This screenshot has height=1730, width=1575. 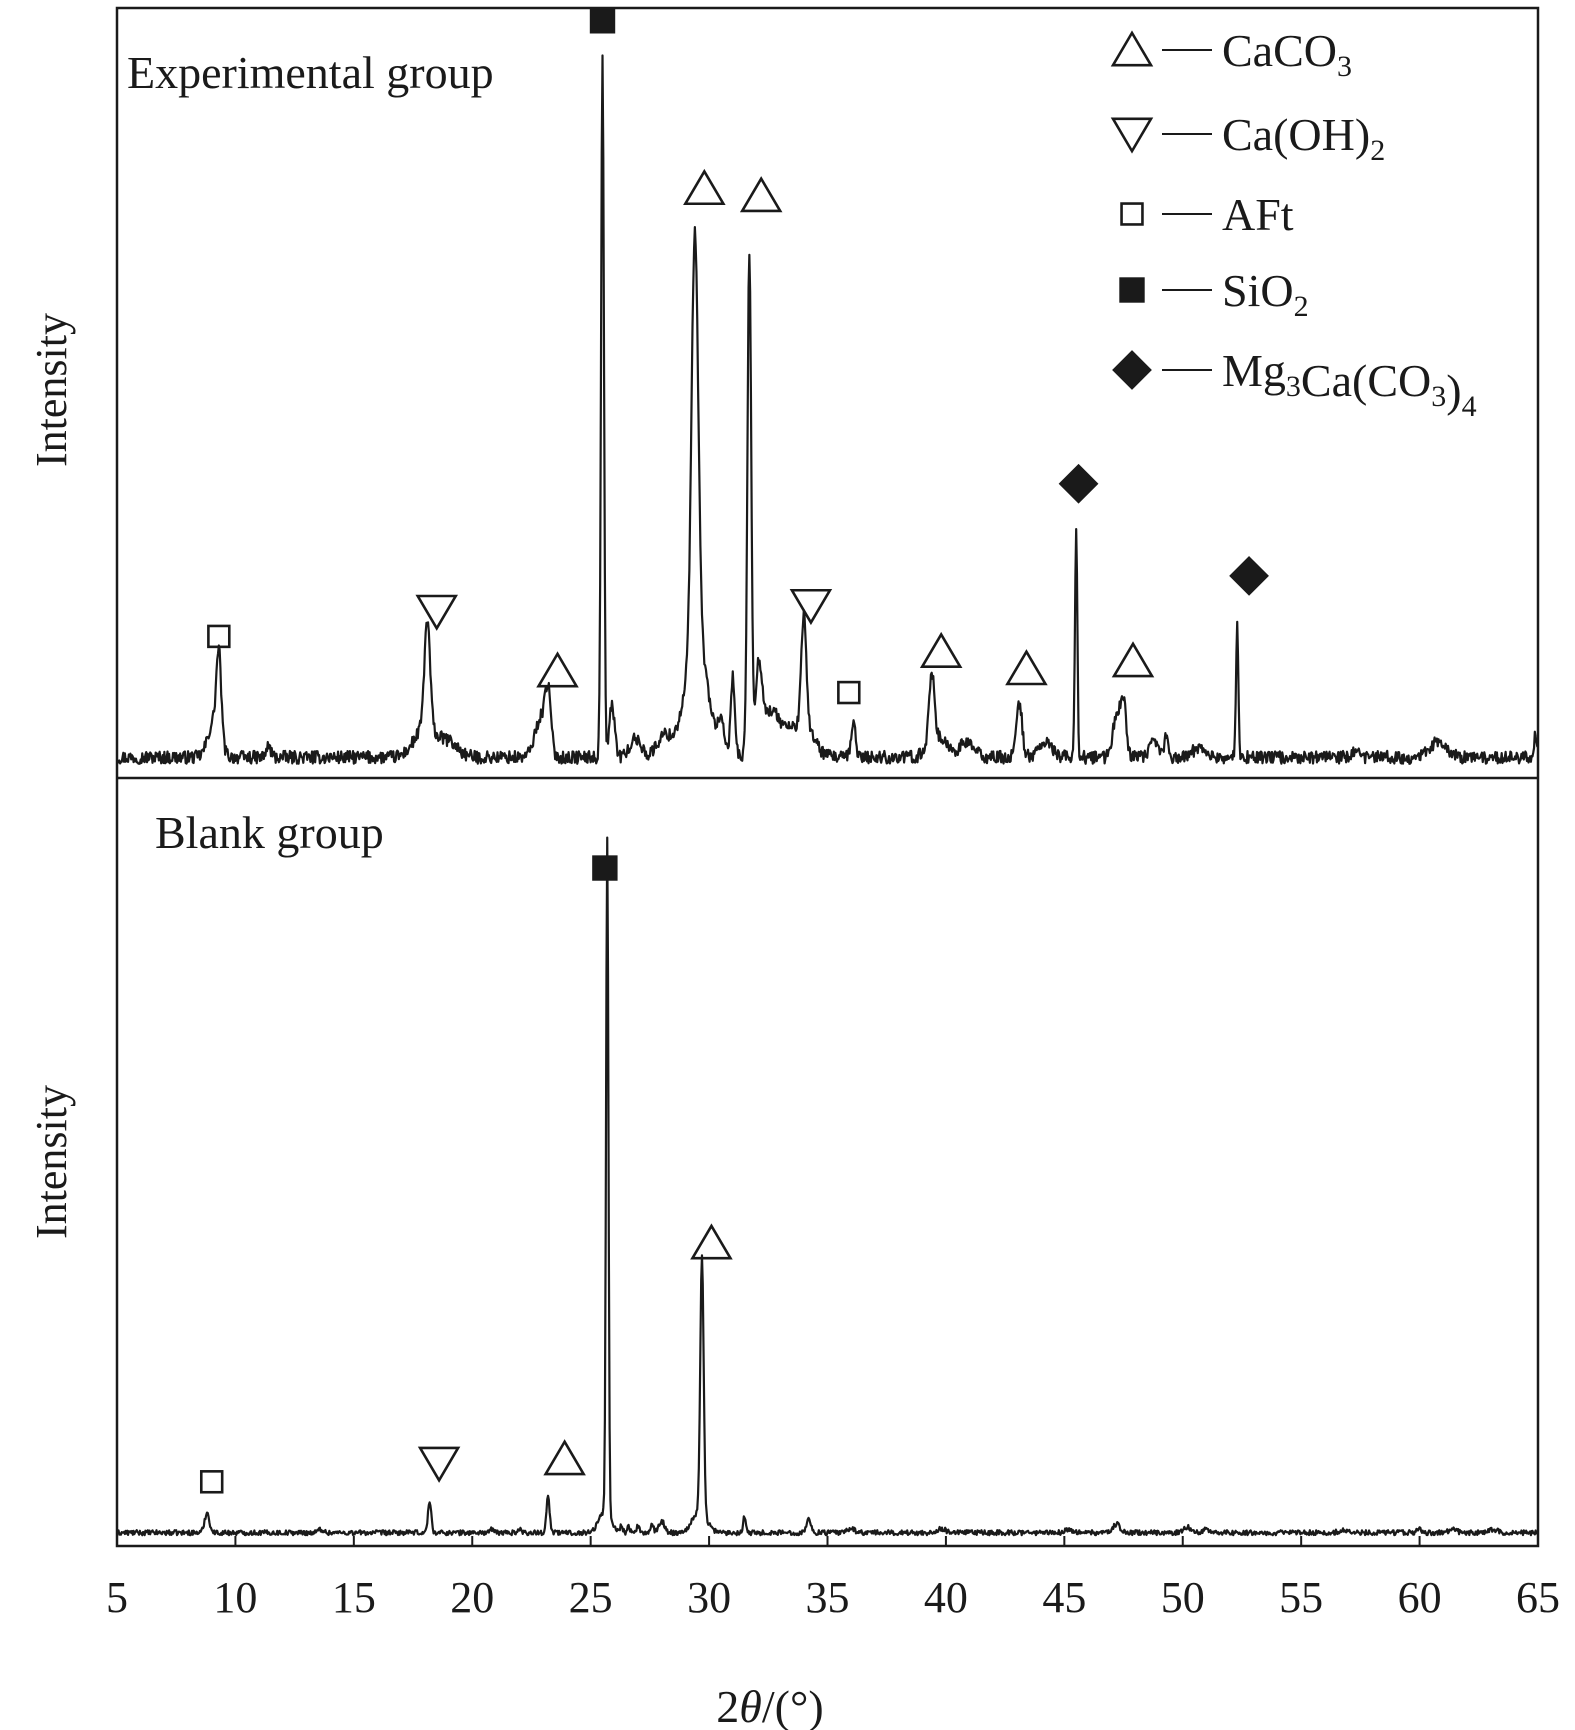 I want to click on x-tick-label: 10, so click(x=235, y=1597).